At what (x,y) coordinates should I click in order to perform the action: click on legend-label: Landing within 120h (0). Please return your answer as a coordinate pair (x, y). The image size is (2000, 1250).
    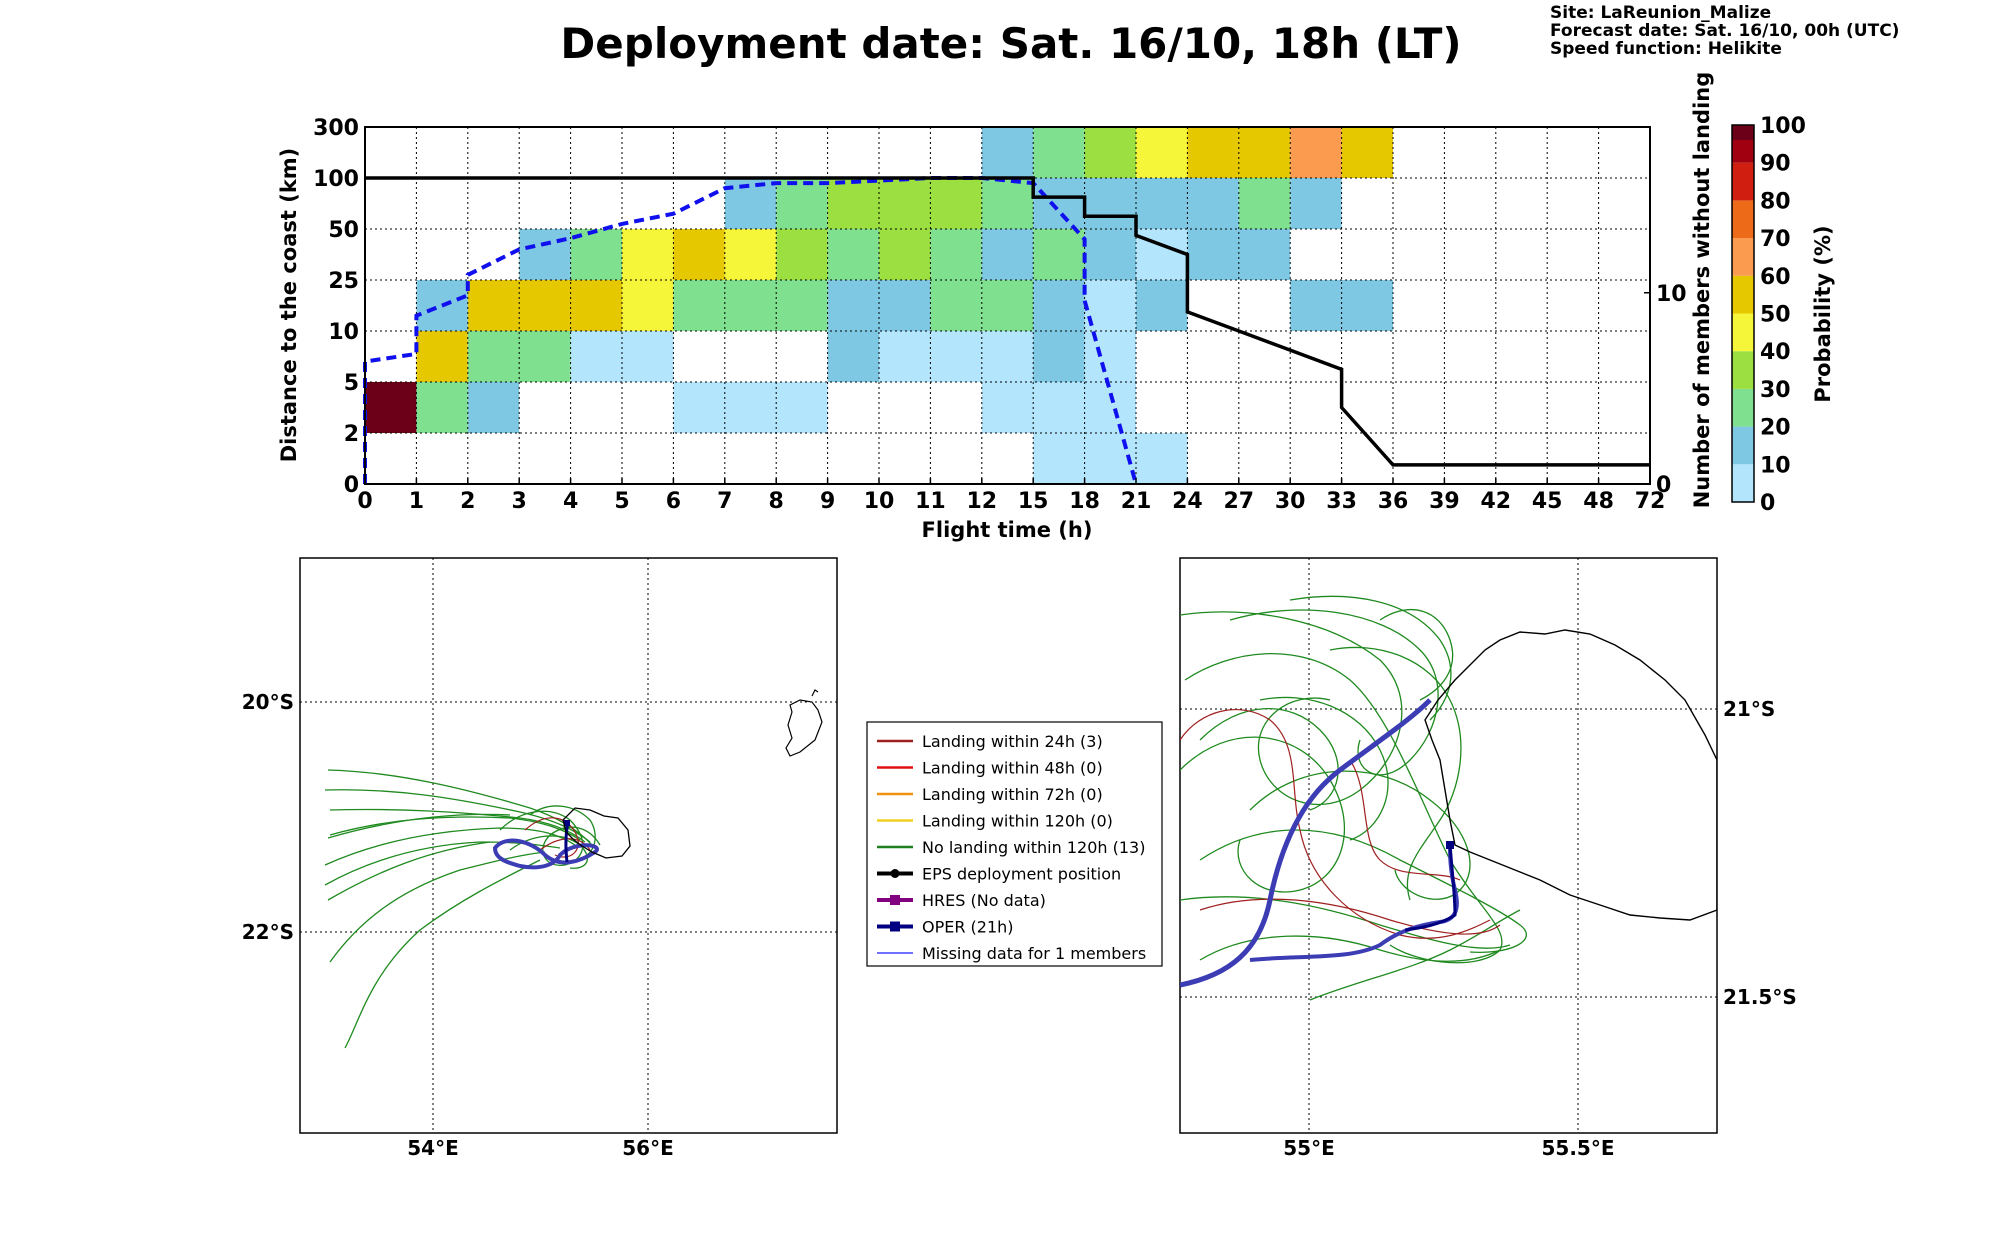
    Looking at the image, I should click on (1017, 821).